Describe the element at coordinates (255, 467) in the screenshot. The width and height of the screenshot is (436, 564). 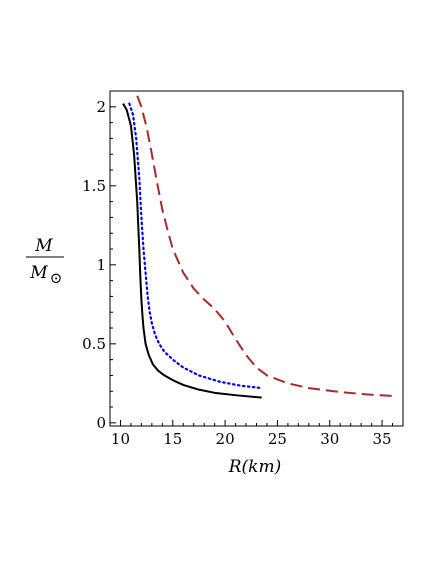
I see `x-axis-label: R(km)` at that location.